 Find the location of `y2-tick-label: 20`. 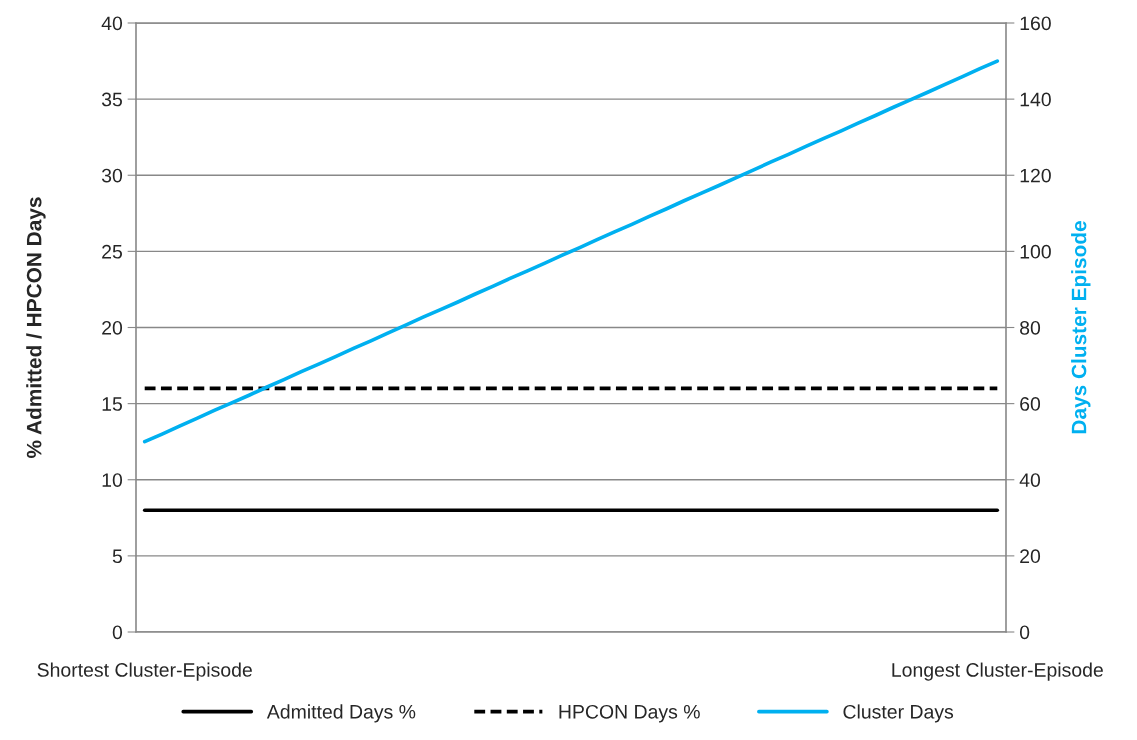

y2-tick-label: 20 is located at coordinates (1030, 556).